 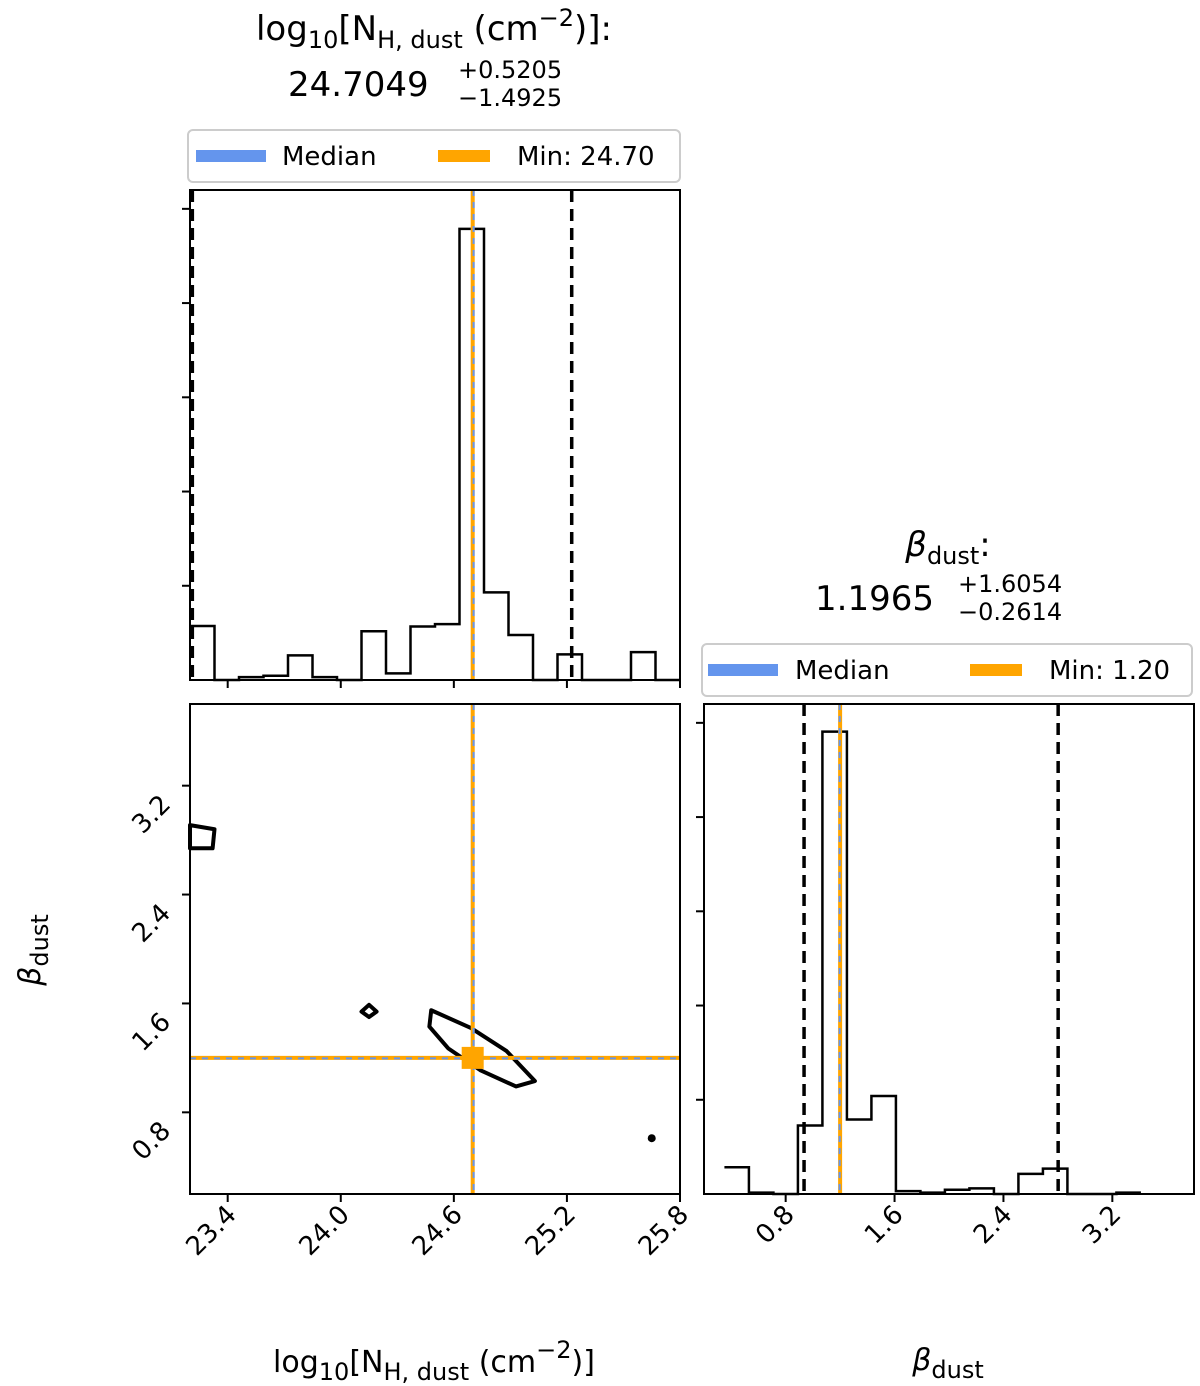 What do you see at coordinates (501, 29) in the screenshot?
I see `nh-title-unit: (cm` at bounding box center [501, 29].